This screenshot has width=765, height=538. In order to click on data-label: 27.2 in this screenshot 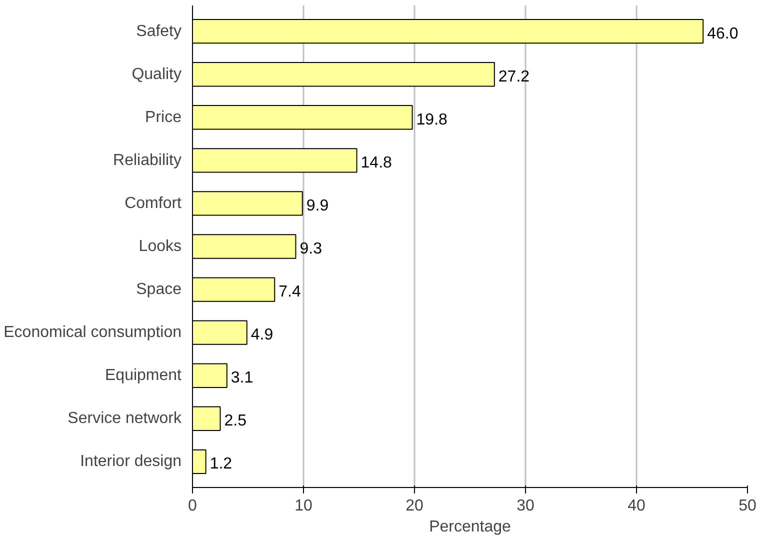, I will do `click(514, 77)`.